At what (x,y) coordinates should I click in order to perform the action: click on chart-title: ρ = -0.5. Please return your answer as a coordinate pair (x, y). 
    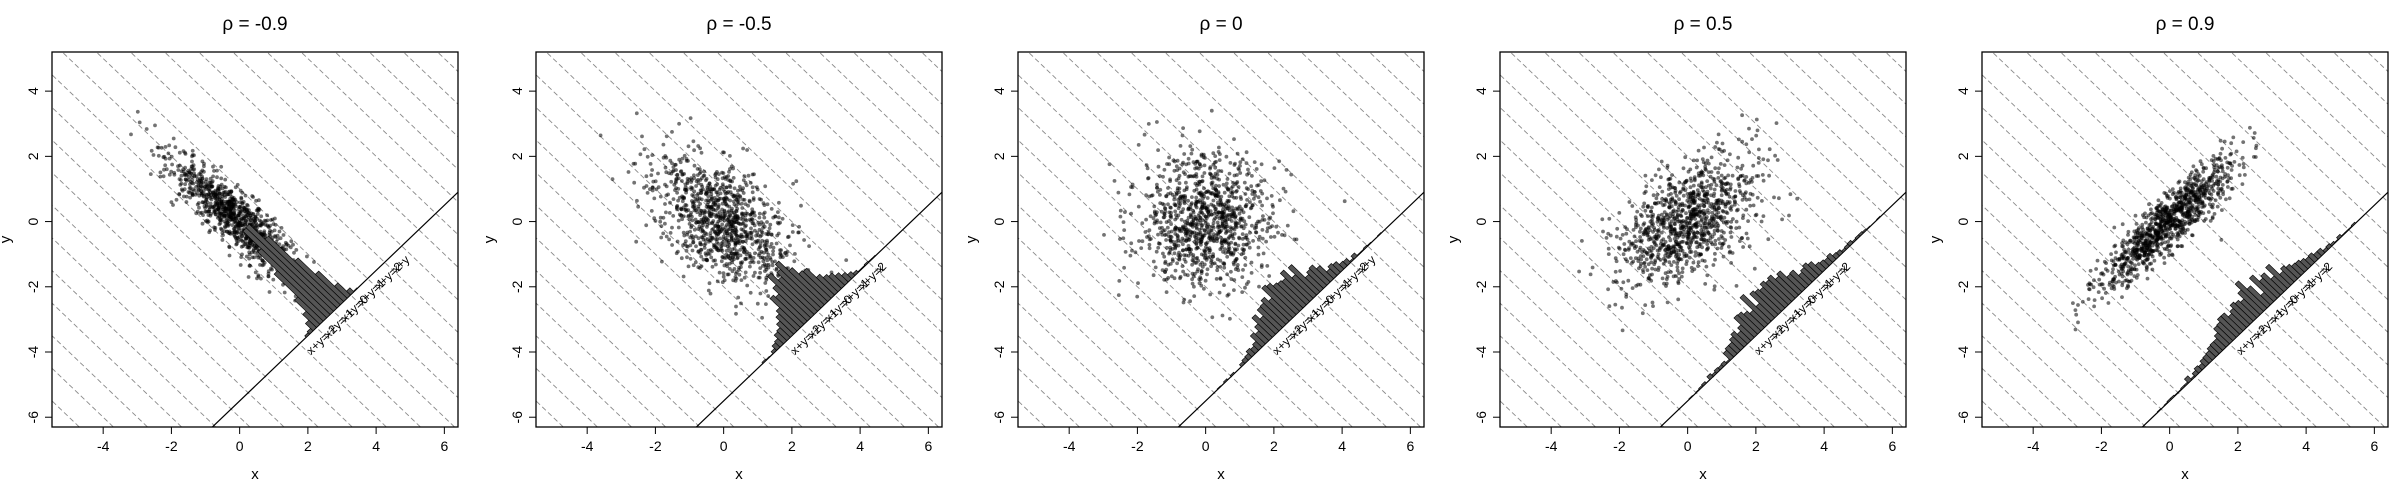
    Looking at the image, I should click on (738, 24).